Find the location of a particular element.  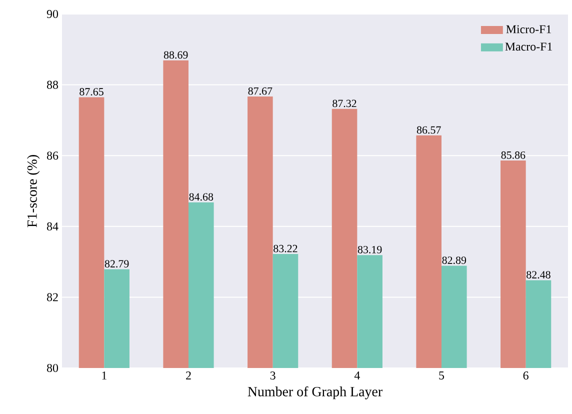

data-label: 86.57 is located at coordinates (428, 130).